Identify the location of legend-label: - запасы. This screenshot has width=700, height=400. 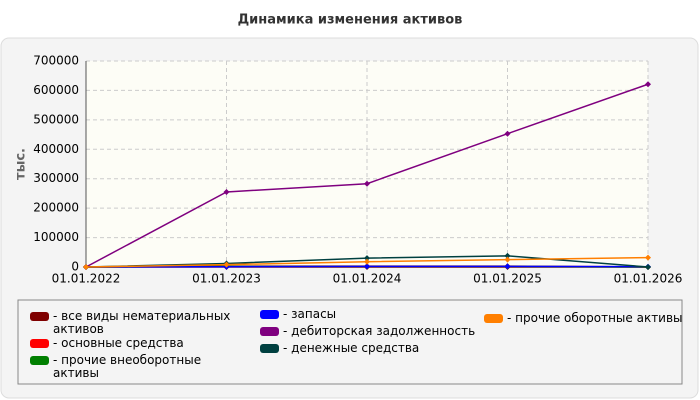
(310, 314).